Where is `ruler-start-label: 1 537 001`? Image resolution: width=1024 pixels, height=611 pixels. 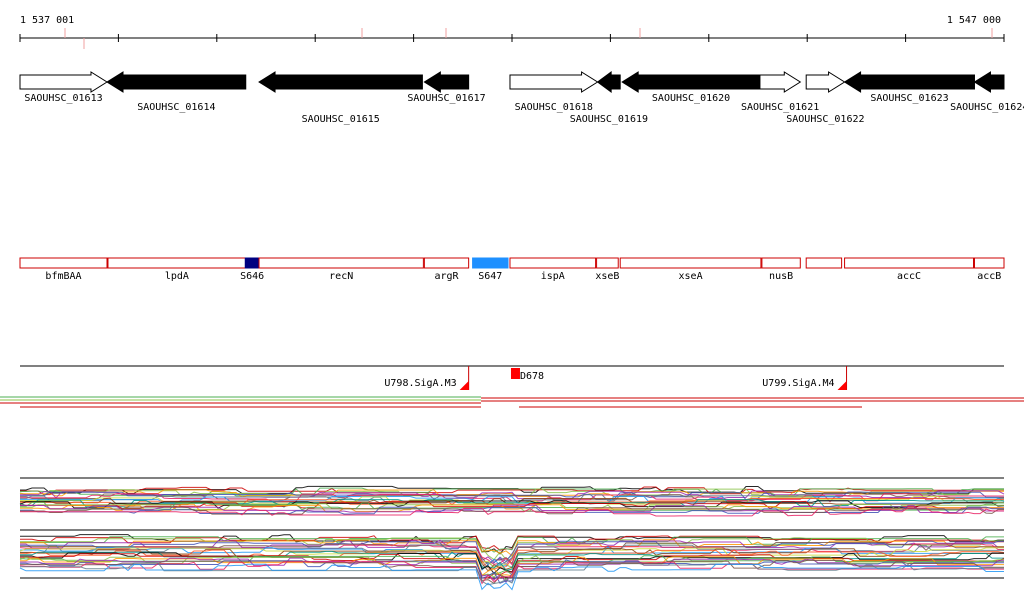
ruler-start-label: 1 537 001 is located at coordinates (47, 20).